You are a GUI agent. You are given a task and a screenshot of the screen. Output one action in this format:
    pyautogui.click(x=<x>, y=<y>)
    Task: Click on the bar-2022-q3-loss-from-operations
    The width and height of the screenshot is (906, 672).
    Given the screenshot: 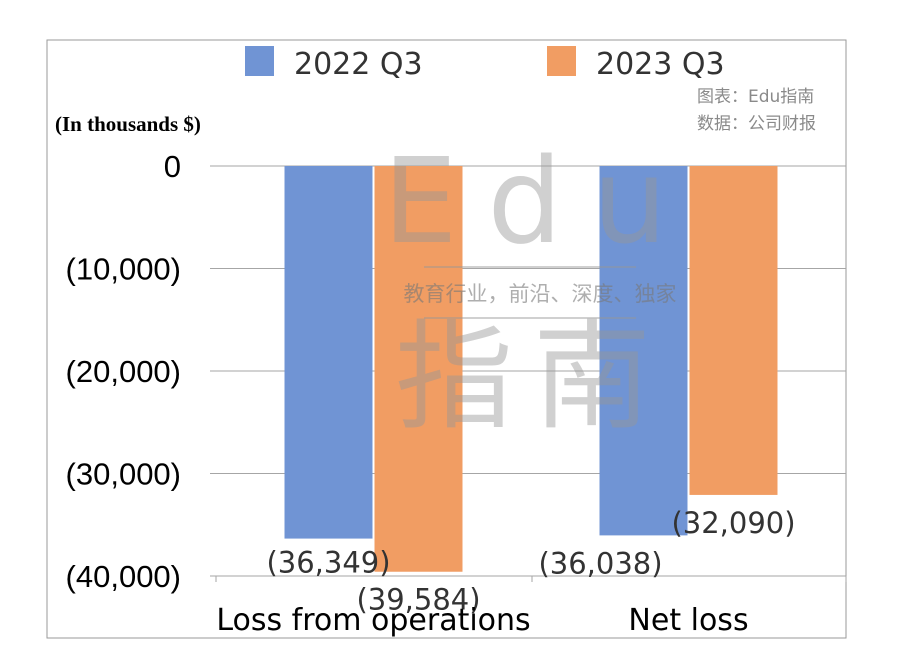 What is the action you would take?
    pyautogui.click(x=328, y=352)
    